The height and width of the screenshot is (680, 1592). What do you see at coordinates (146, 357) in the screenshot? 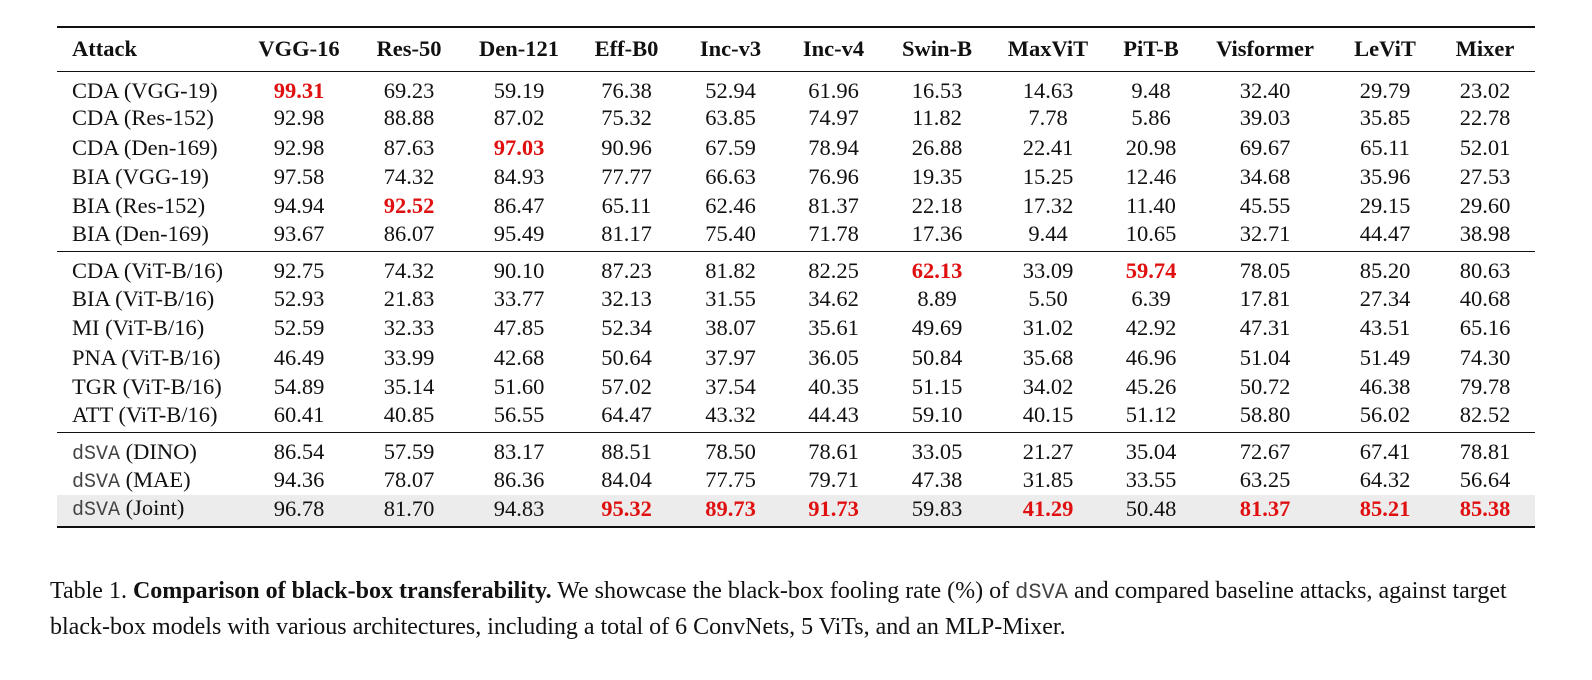
I see `attack-name-cell: PNA (ViT-B/16)` at bounding box center [146, 357].